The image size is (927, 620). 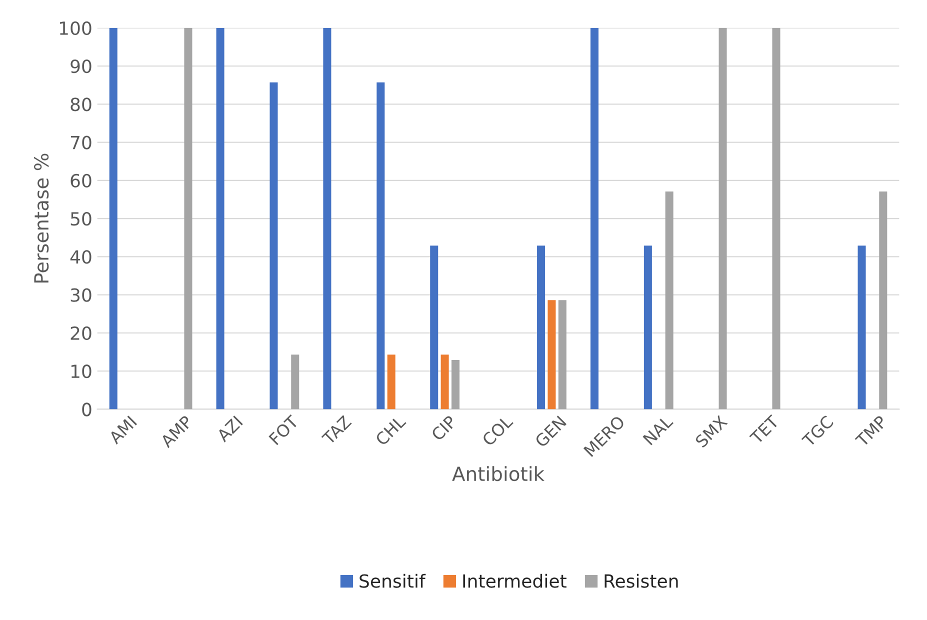 What do you see at coordinates (498, 474) in the screenshot?
I see `x-axis-title: Antibiotik` at bounding box center [498, 474].